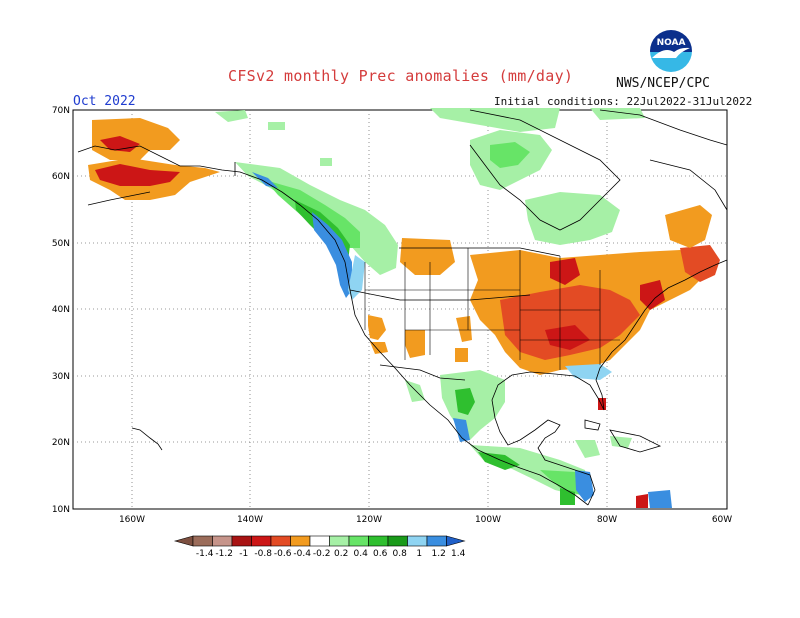 This screenshot has width=800, height=618. I want to click on legend-label: -0.6, so click(283, 554).